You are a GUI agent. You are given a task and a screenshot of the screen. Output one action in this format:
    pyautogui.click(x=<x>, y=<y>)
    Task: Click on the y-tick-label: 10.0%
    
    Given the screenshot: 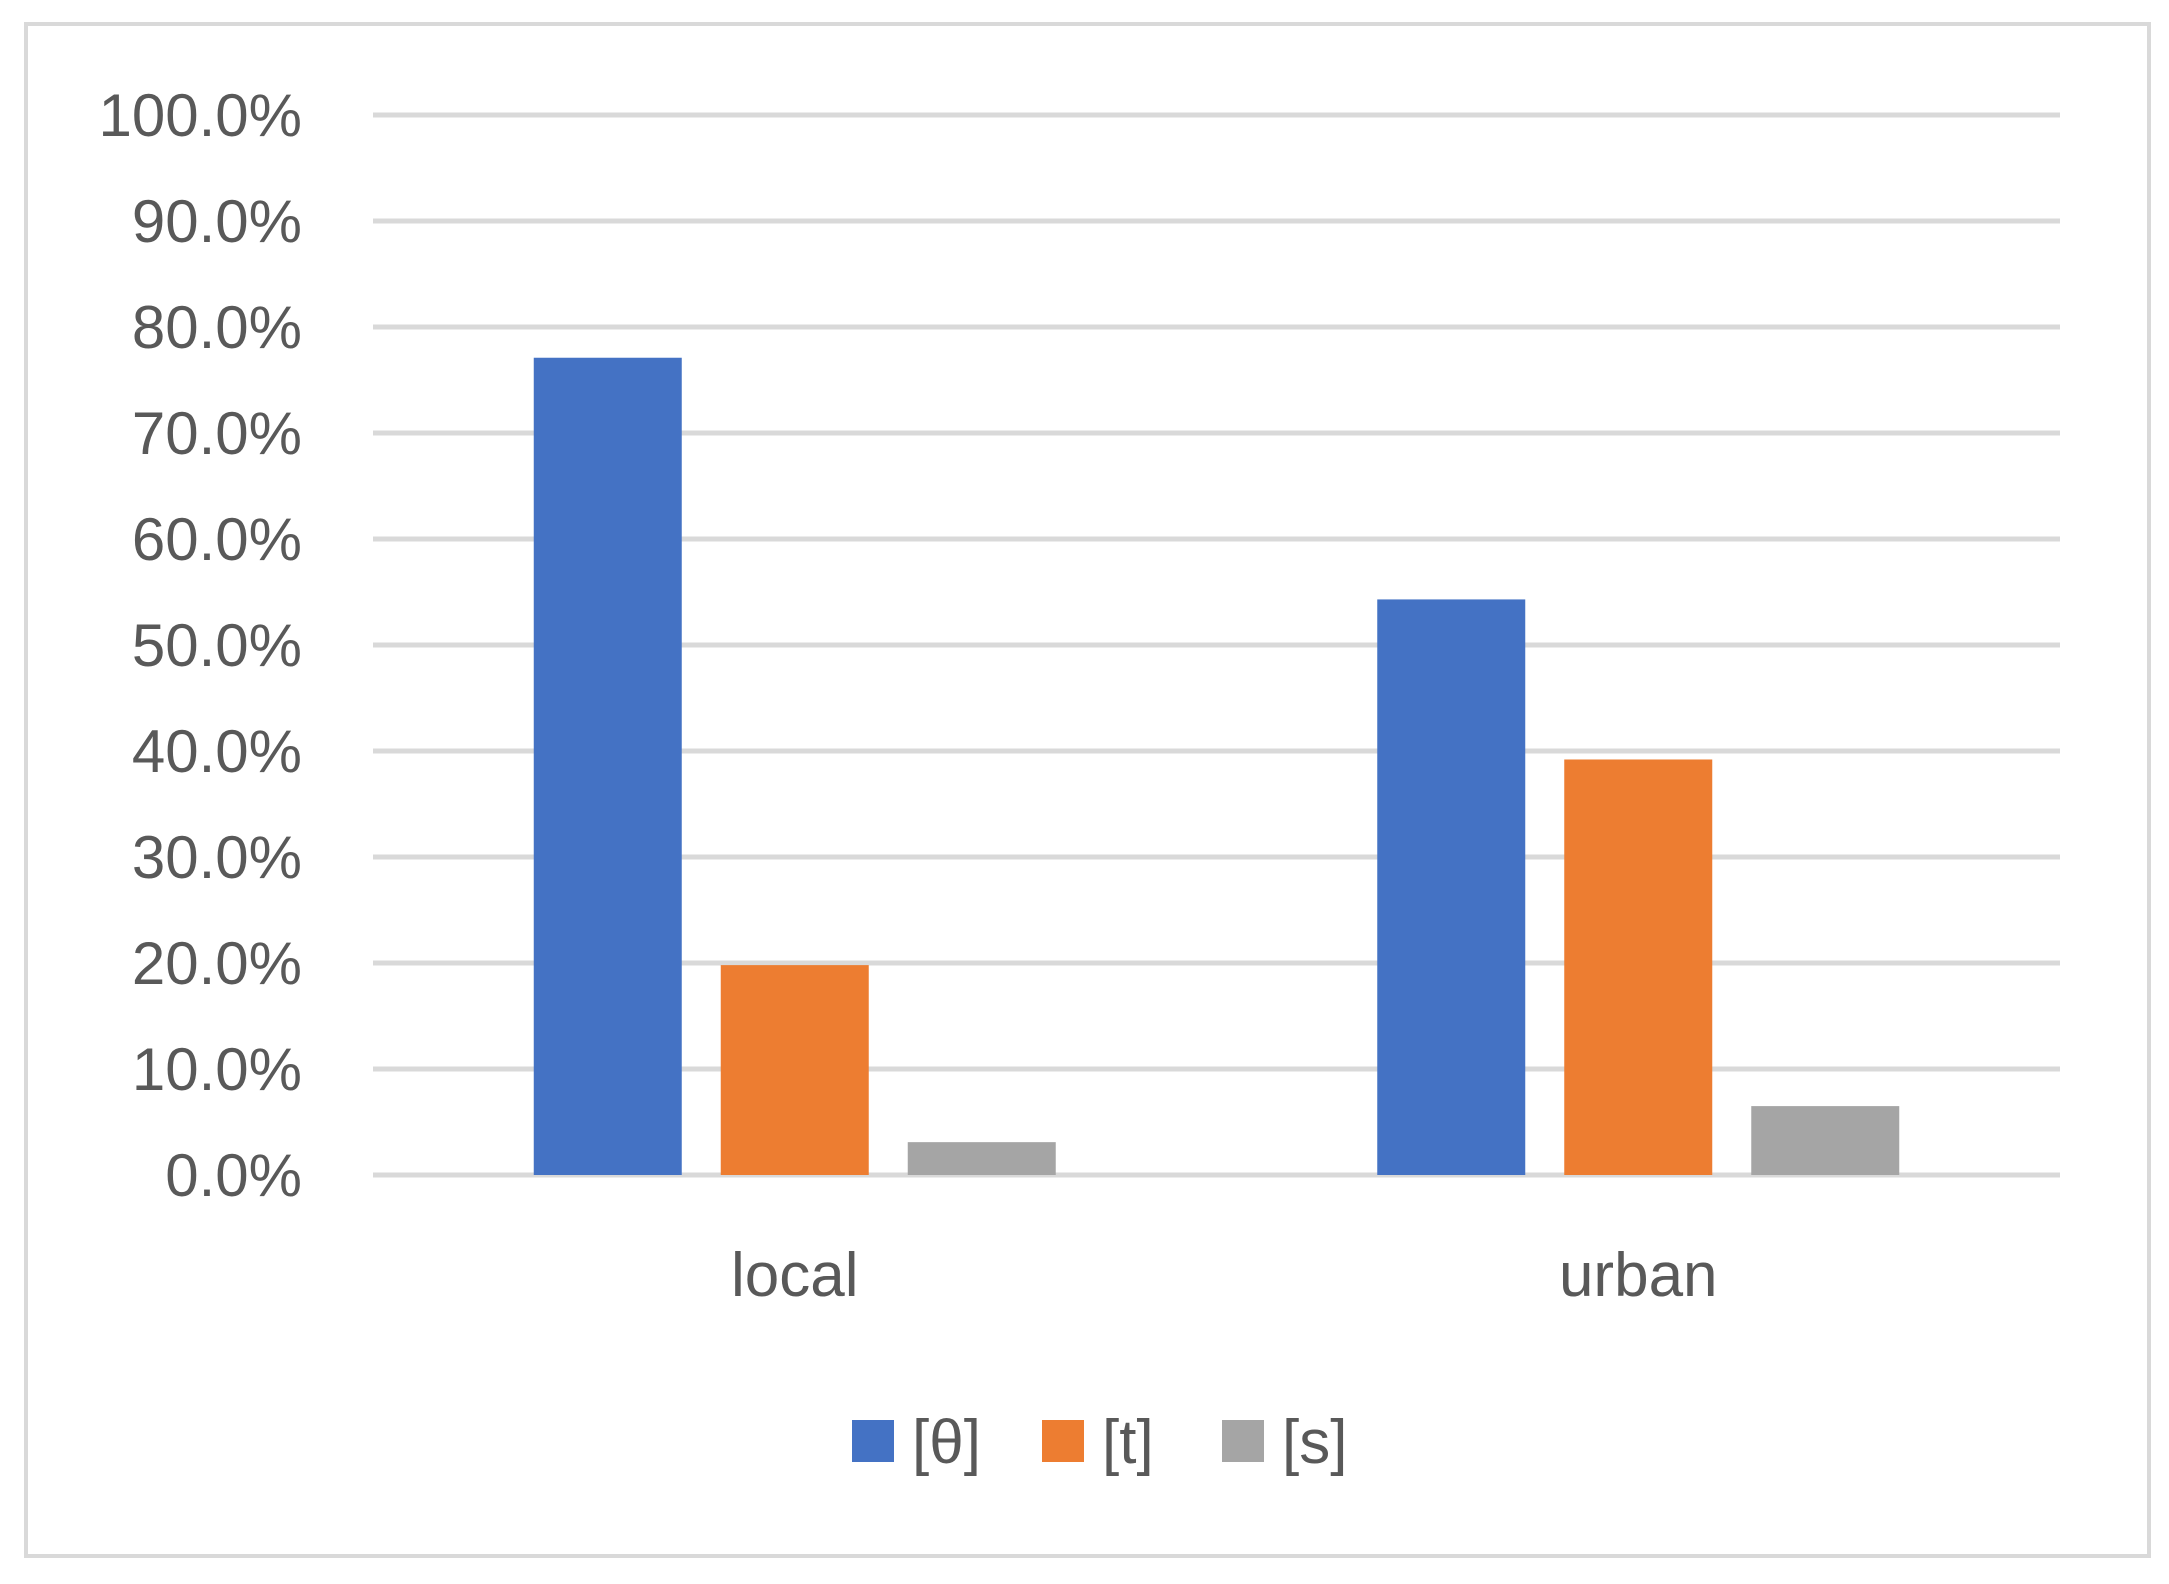 What is the action you would take?
    pyautogui.click(x=217, y=1069)
    